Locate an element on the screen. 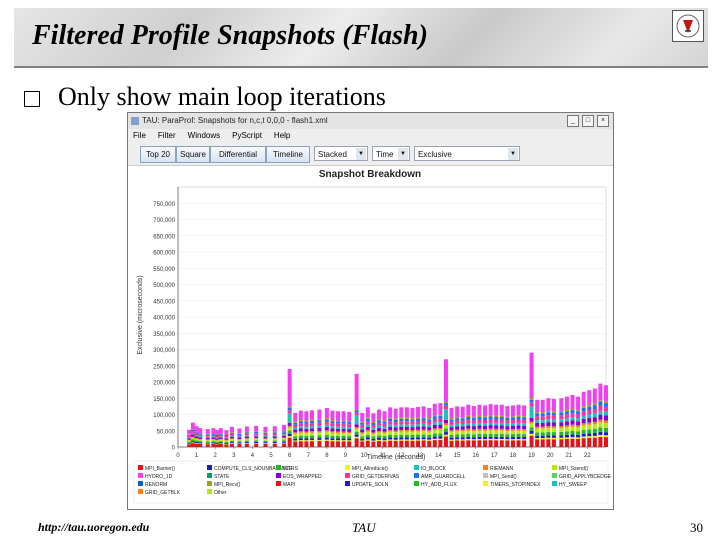 Image resolution: width=720 pixels, height=540 pixels. menu-help: Help is located at coordinates (282, 135).